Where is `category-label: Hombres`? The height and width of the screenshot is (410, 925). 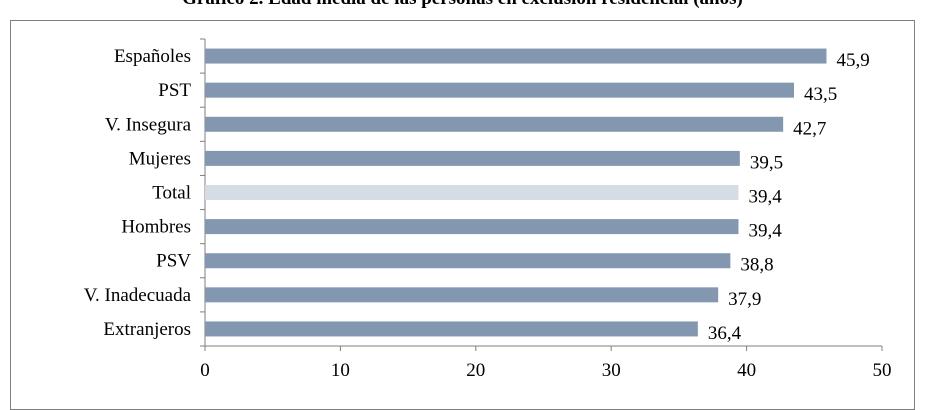
category-label: Hombres is located at coordinates (156, 227).